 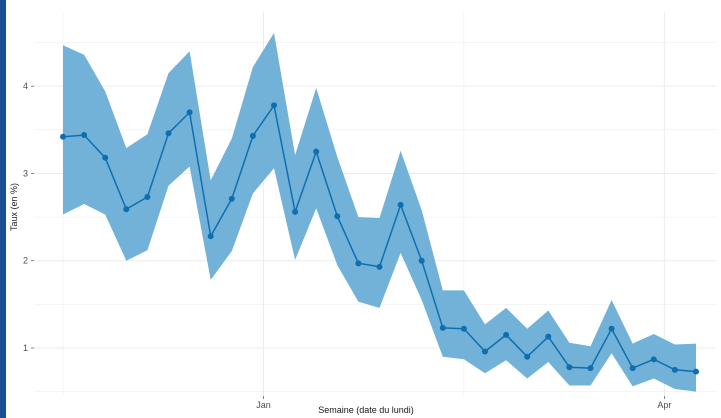 I want to click on x-tick-label: Apr, so click(x=664, y=405).